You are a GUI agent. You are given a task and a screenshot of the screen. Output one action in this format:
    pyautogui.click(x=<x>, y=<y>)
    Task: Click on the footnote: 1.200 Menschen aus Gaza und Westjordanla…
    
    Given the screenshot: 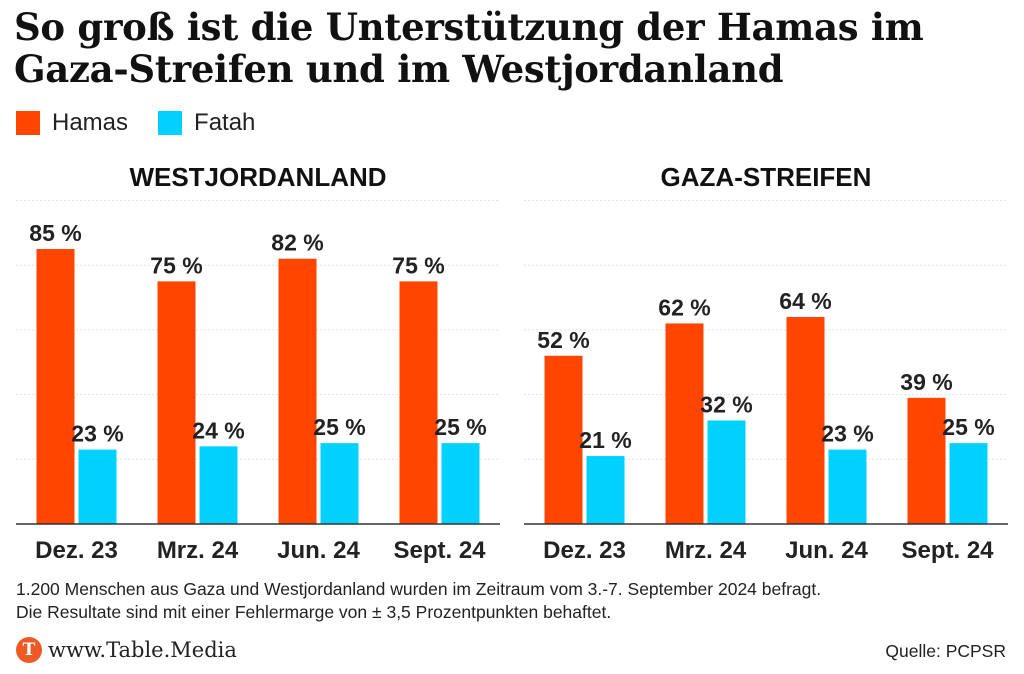 What is the action you would take?
    pyautogui.click(x=418, y=601)
    